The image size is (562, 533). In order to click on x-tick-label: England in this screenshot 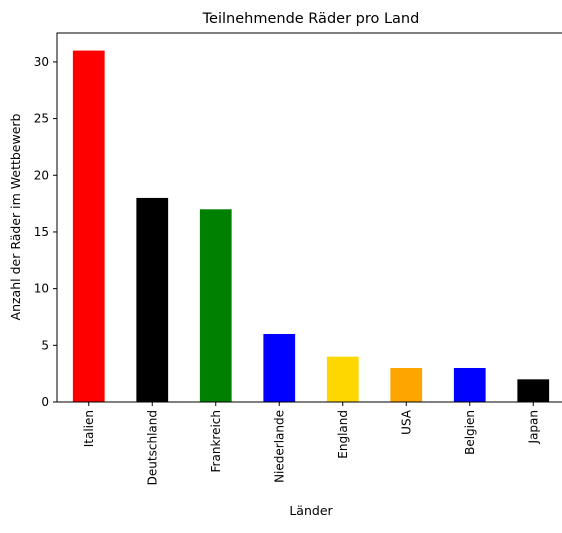, I will do `click(343, 434)`.